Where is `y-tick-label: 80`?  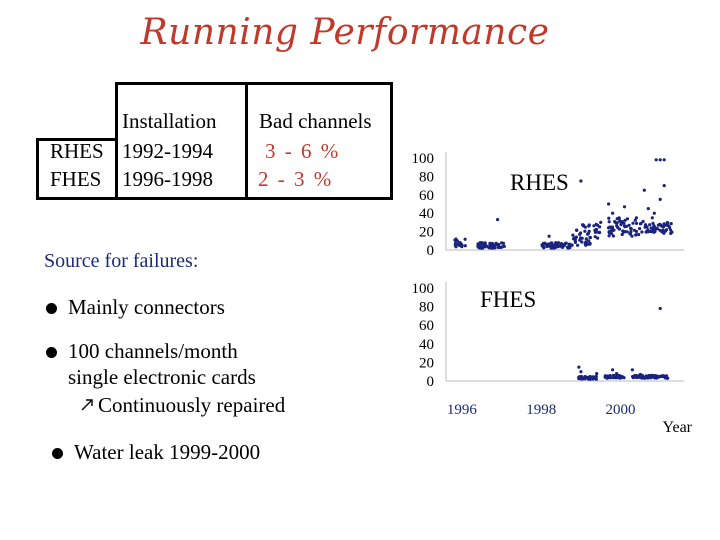
y-tick-label: 80 is located at coordinates (426, 177).